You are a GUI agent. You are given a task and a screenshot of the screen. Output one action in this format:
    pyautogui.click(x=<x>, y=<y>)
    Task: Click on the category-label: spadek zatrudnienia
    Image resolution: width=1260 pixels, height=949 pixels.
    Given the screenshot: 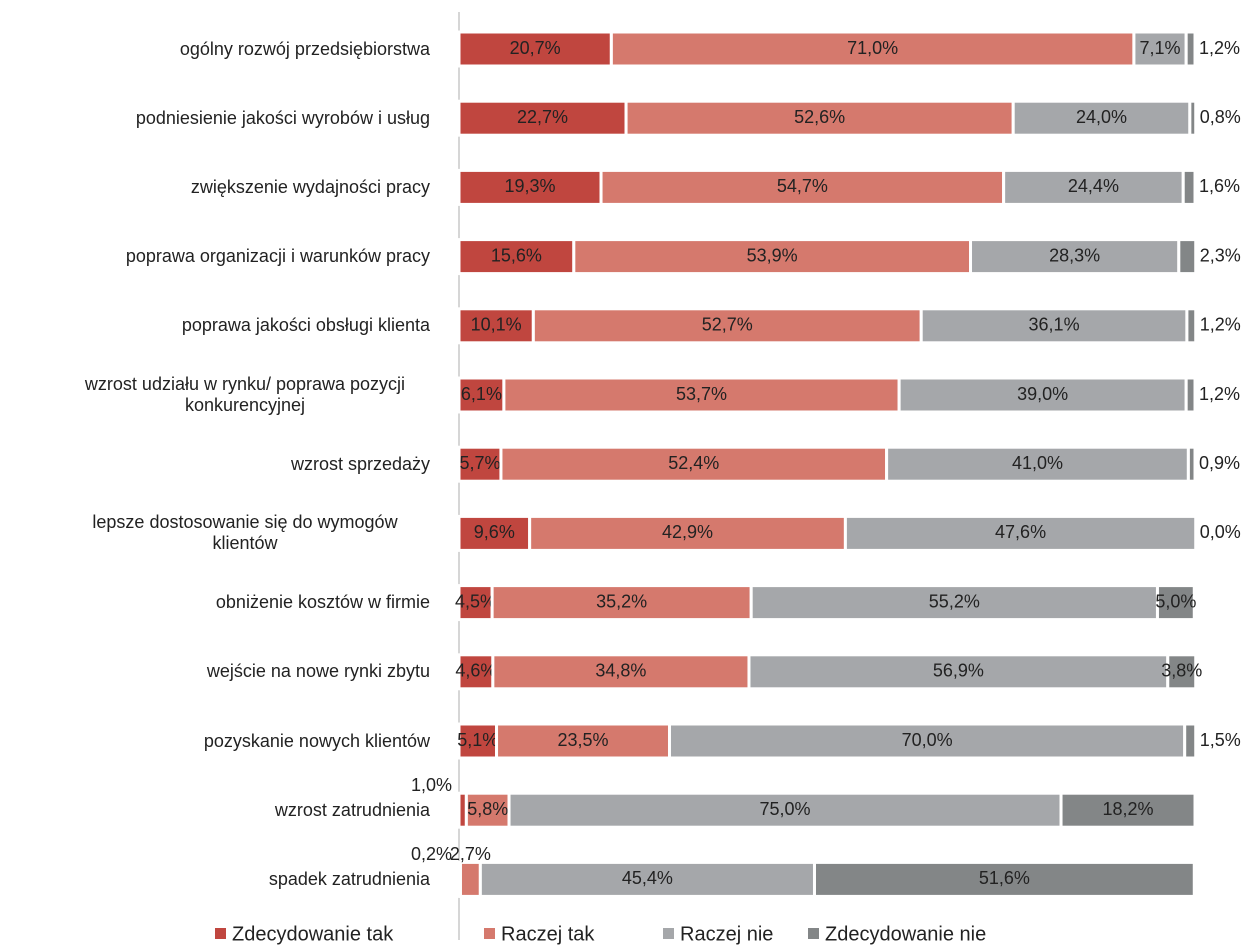 What is the action you would take?
    pyautogui.click(x=349, y=878)
    